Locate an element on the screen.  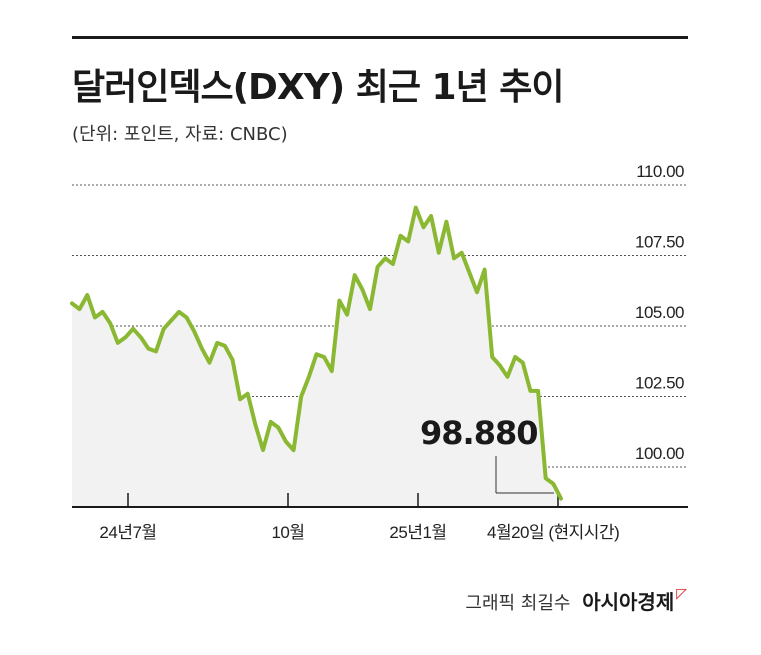
chart-title: 달러인덱스(DXY) 최근 1년 추이 is located at coordinates (318, 87).